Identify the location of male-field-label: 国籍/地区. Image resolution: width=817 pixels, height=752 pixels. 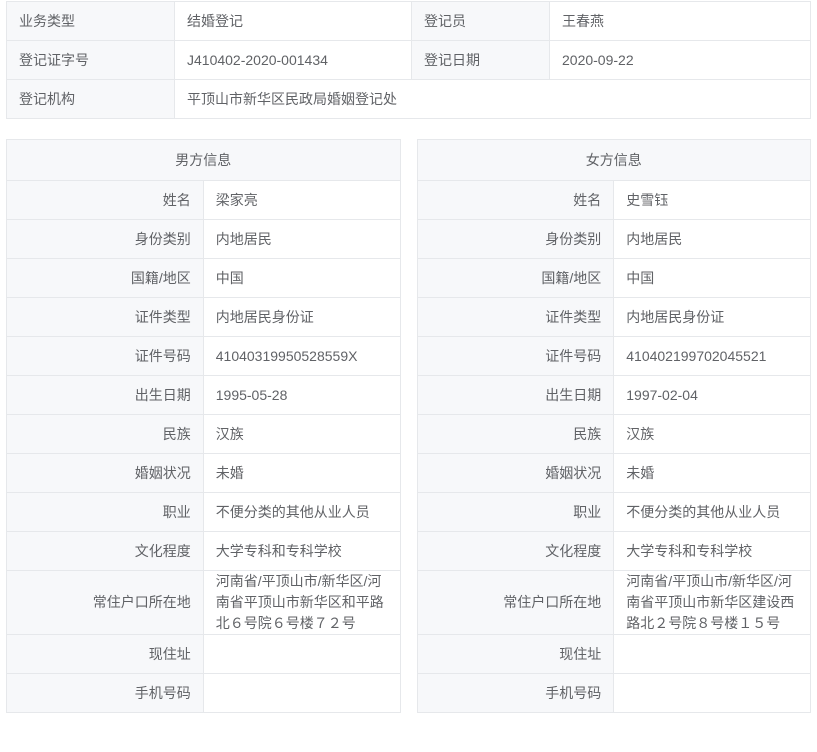
(105, 278).